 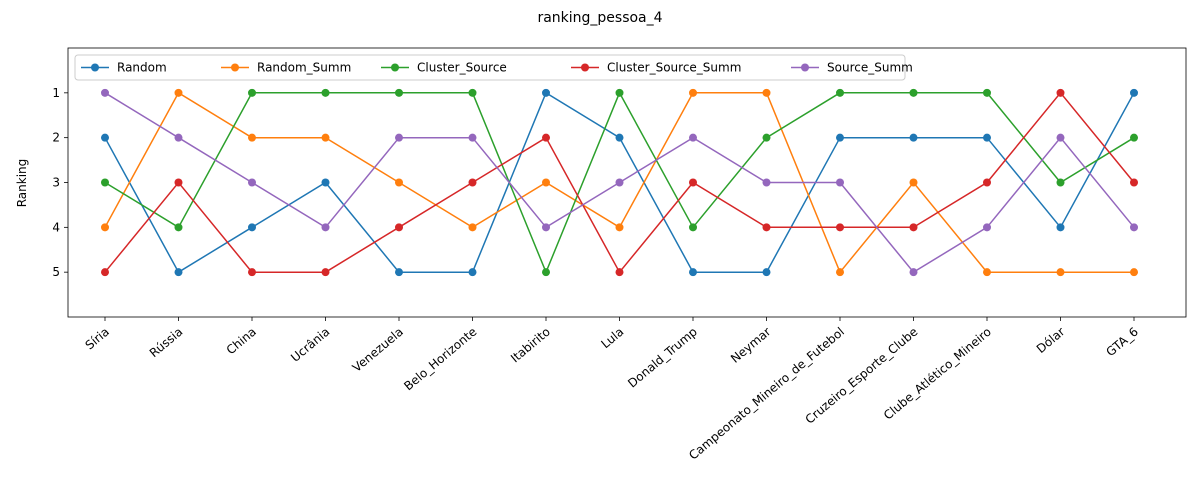 What do you see at coordinates (56, 138) in the screenshot?
I see `y-tick-label: 2` at bounding box center [56, 138].